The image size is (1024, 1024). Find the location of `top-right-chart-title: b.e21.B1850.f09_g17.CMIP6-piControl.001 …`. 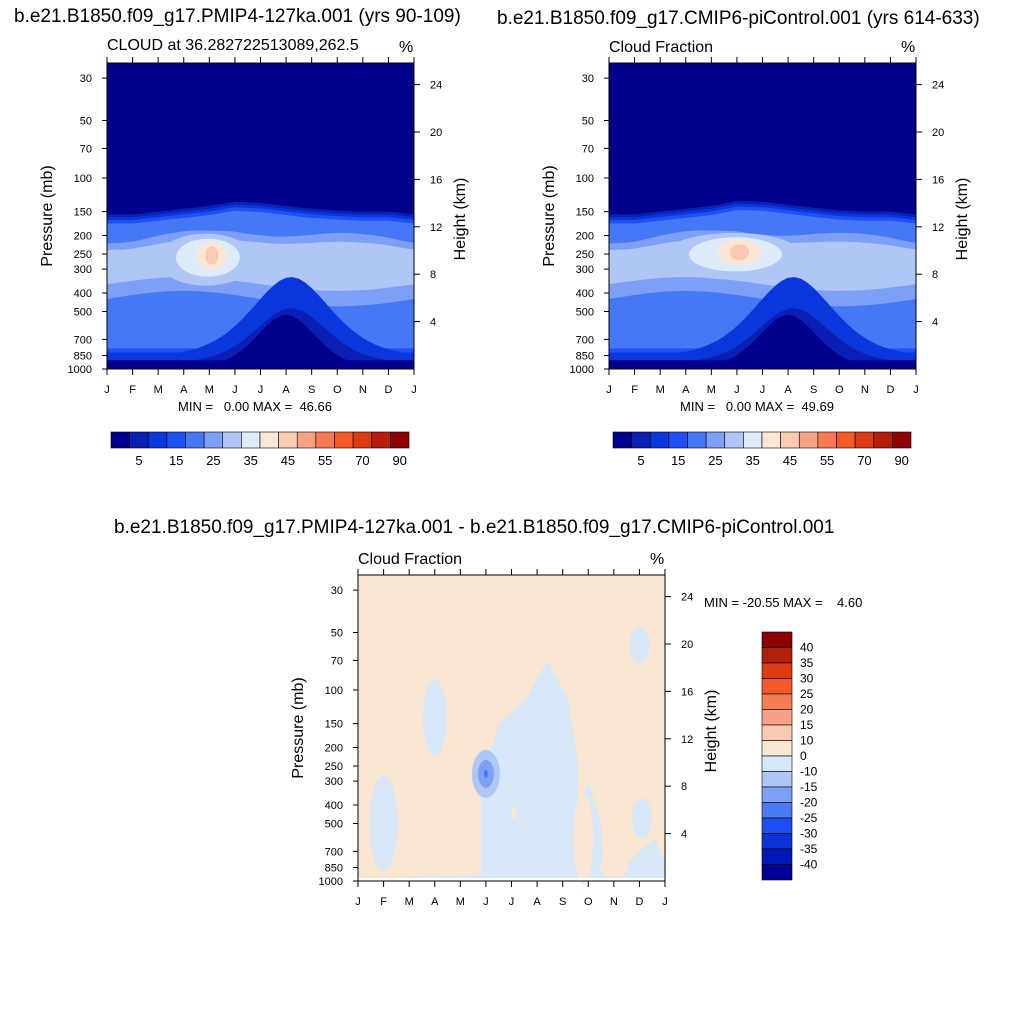

top-right-chart-title: b.e21.B1850.f09_g17.CMIP6-piControl.001 … is located at coordinates (738, 18).